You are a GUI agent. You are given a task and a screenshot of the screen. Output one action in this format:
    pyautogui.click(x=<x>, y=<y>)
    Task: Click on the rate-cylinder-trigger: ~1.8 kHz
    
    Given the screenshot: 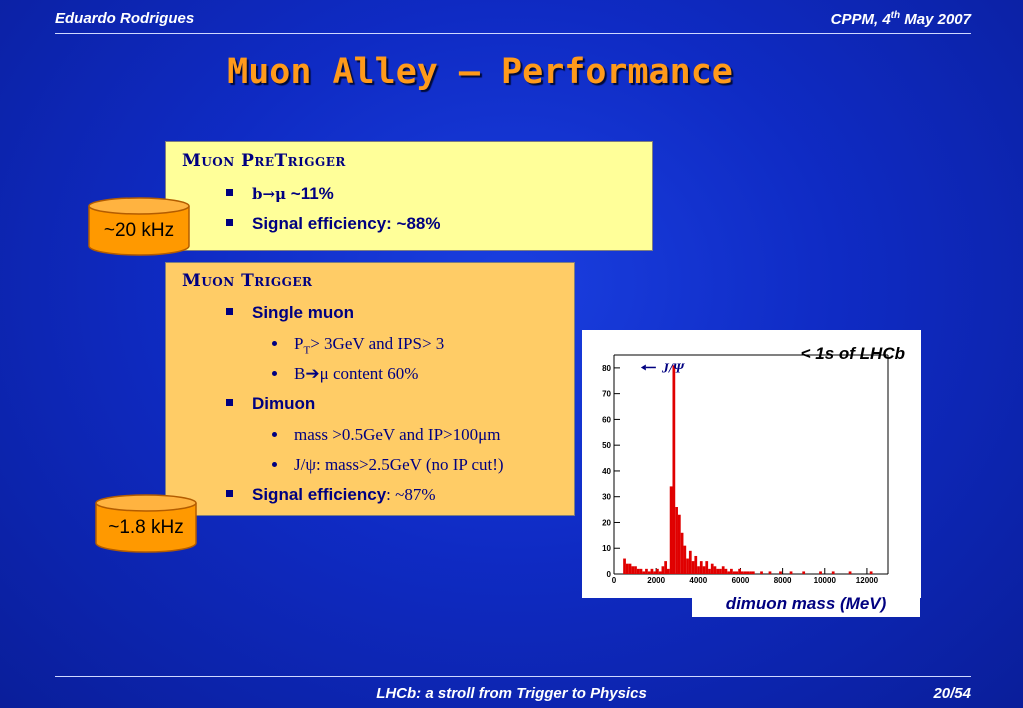 What is the action you would take?
    pyautogui.click(x=146, y=524)
    